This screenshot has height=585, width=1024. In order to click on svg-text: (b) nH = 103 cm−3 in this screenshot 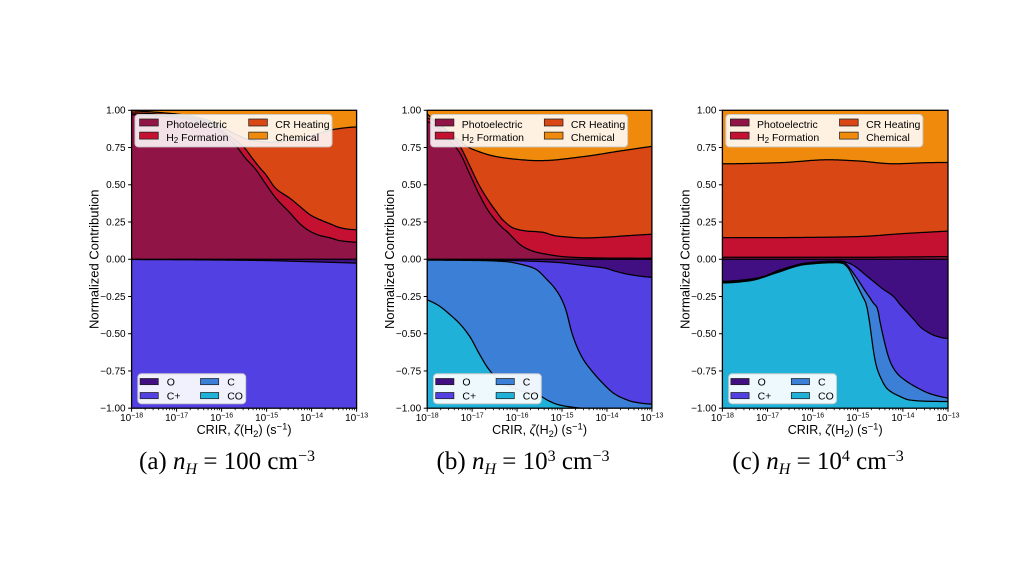, I will do `click(523, 463)`.